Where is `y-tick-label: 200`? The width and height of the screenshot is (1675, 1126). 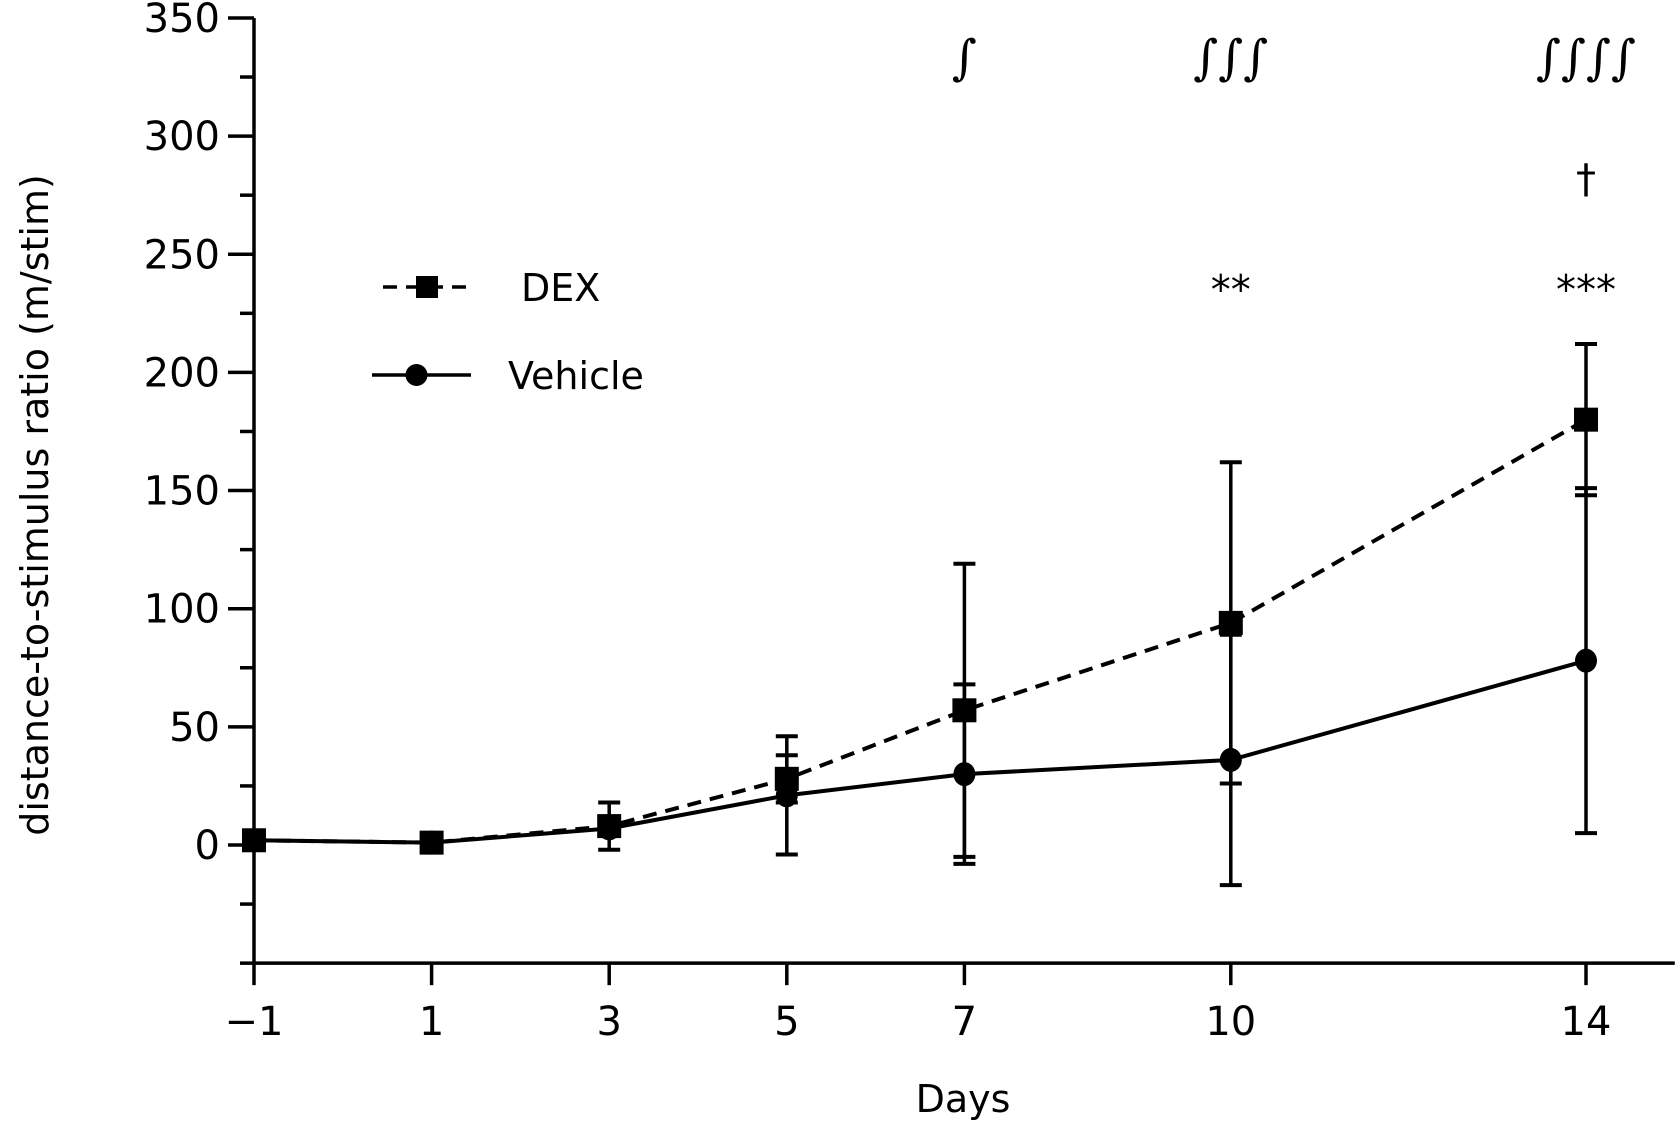
y-tick-label: 200 is located at coordinates (182, 373).